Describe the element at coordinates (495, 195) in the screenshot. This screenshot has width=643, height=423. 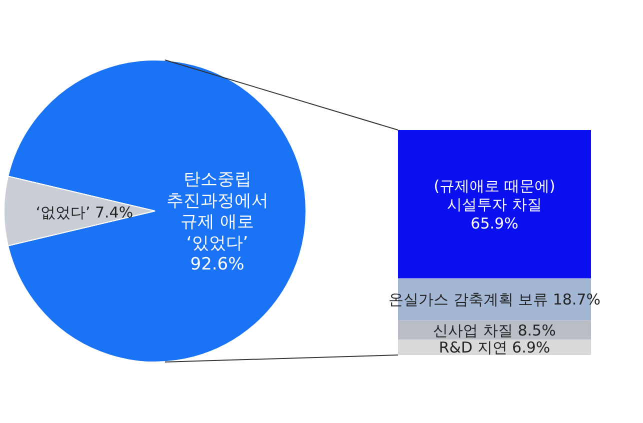
I see `series-label: (규제애로 때문에) 시설투자 차질` at that location.